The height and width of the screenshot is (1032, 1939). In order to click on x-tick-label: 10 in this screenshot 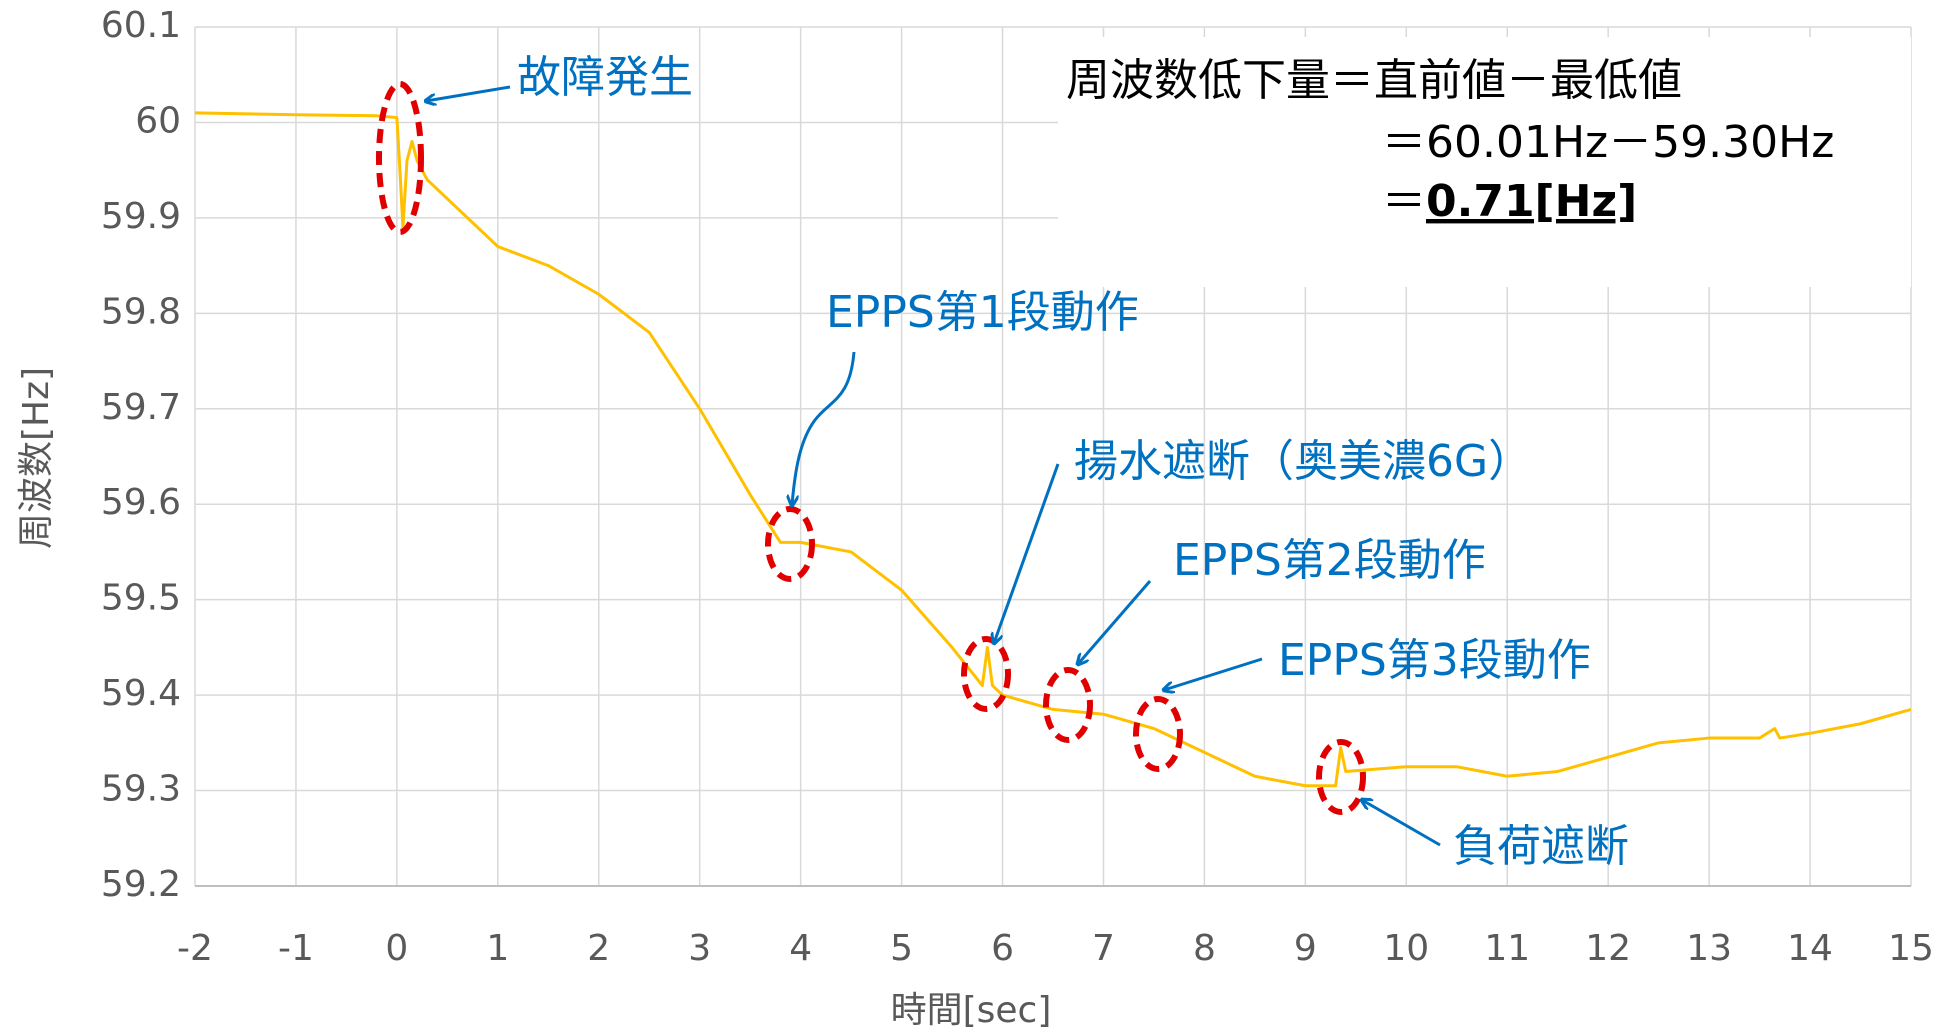, I will do `click(1406, 948)`.